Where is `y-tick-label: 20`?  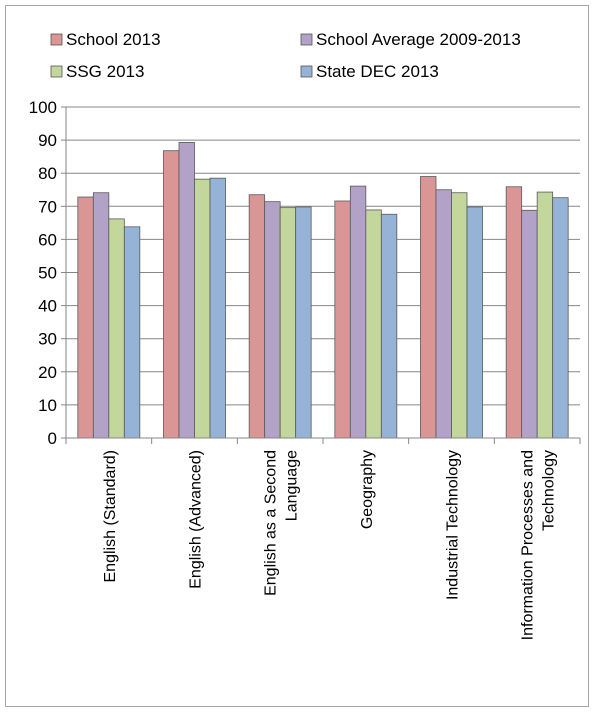
y-tick-label: 20 is located at coordinates (47, 372).